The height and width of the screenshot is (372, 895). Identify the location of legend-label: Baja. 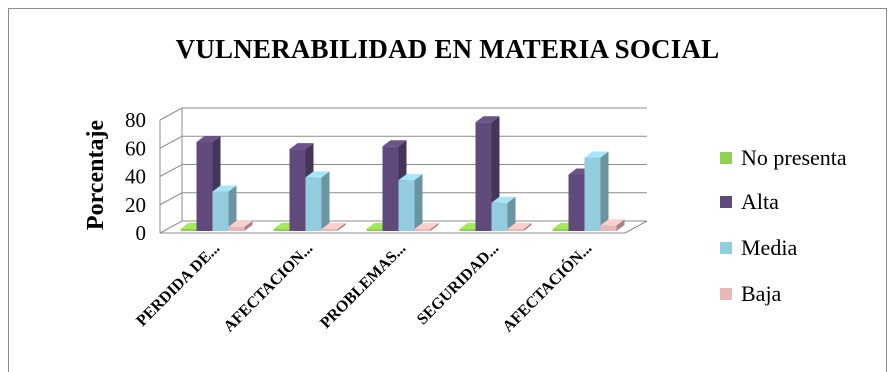
(761, 293).